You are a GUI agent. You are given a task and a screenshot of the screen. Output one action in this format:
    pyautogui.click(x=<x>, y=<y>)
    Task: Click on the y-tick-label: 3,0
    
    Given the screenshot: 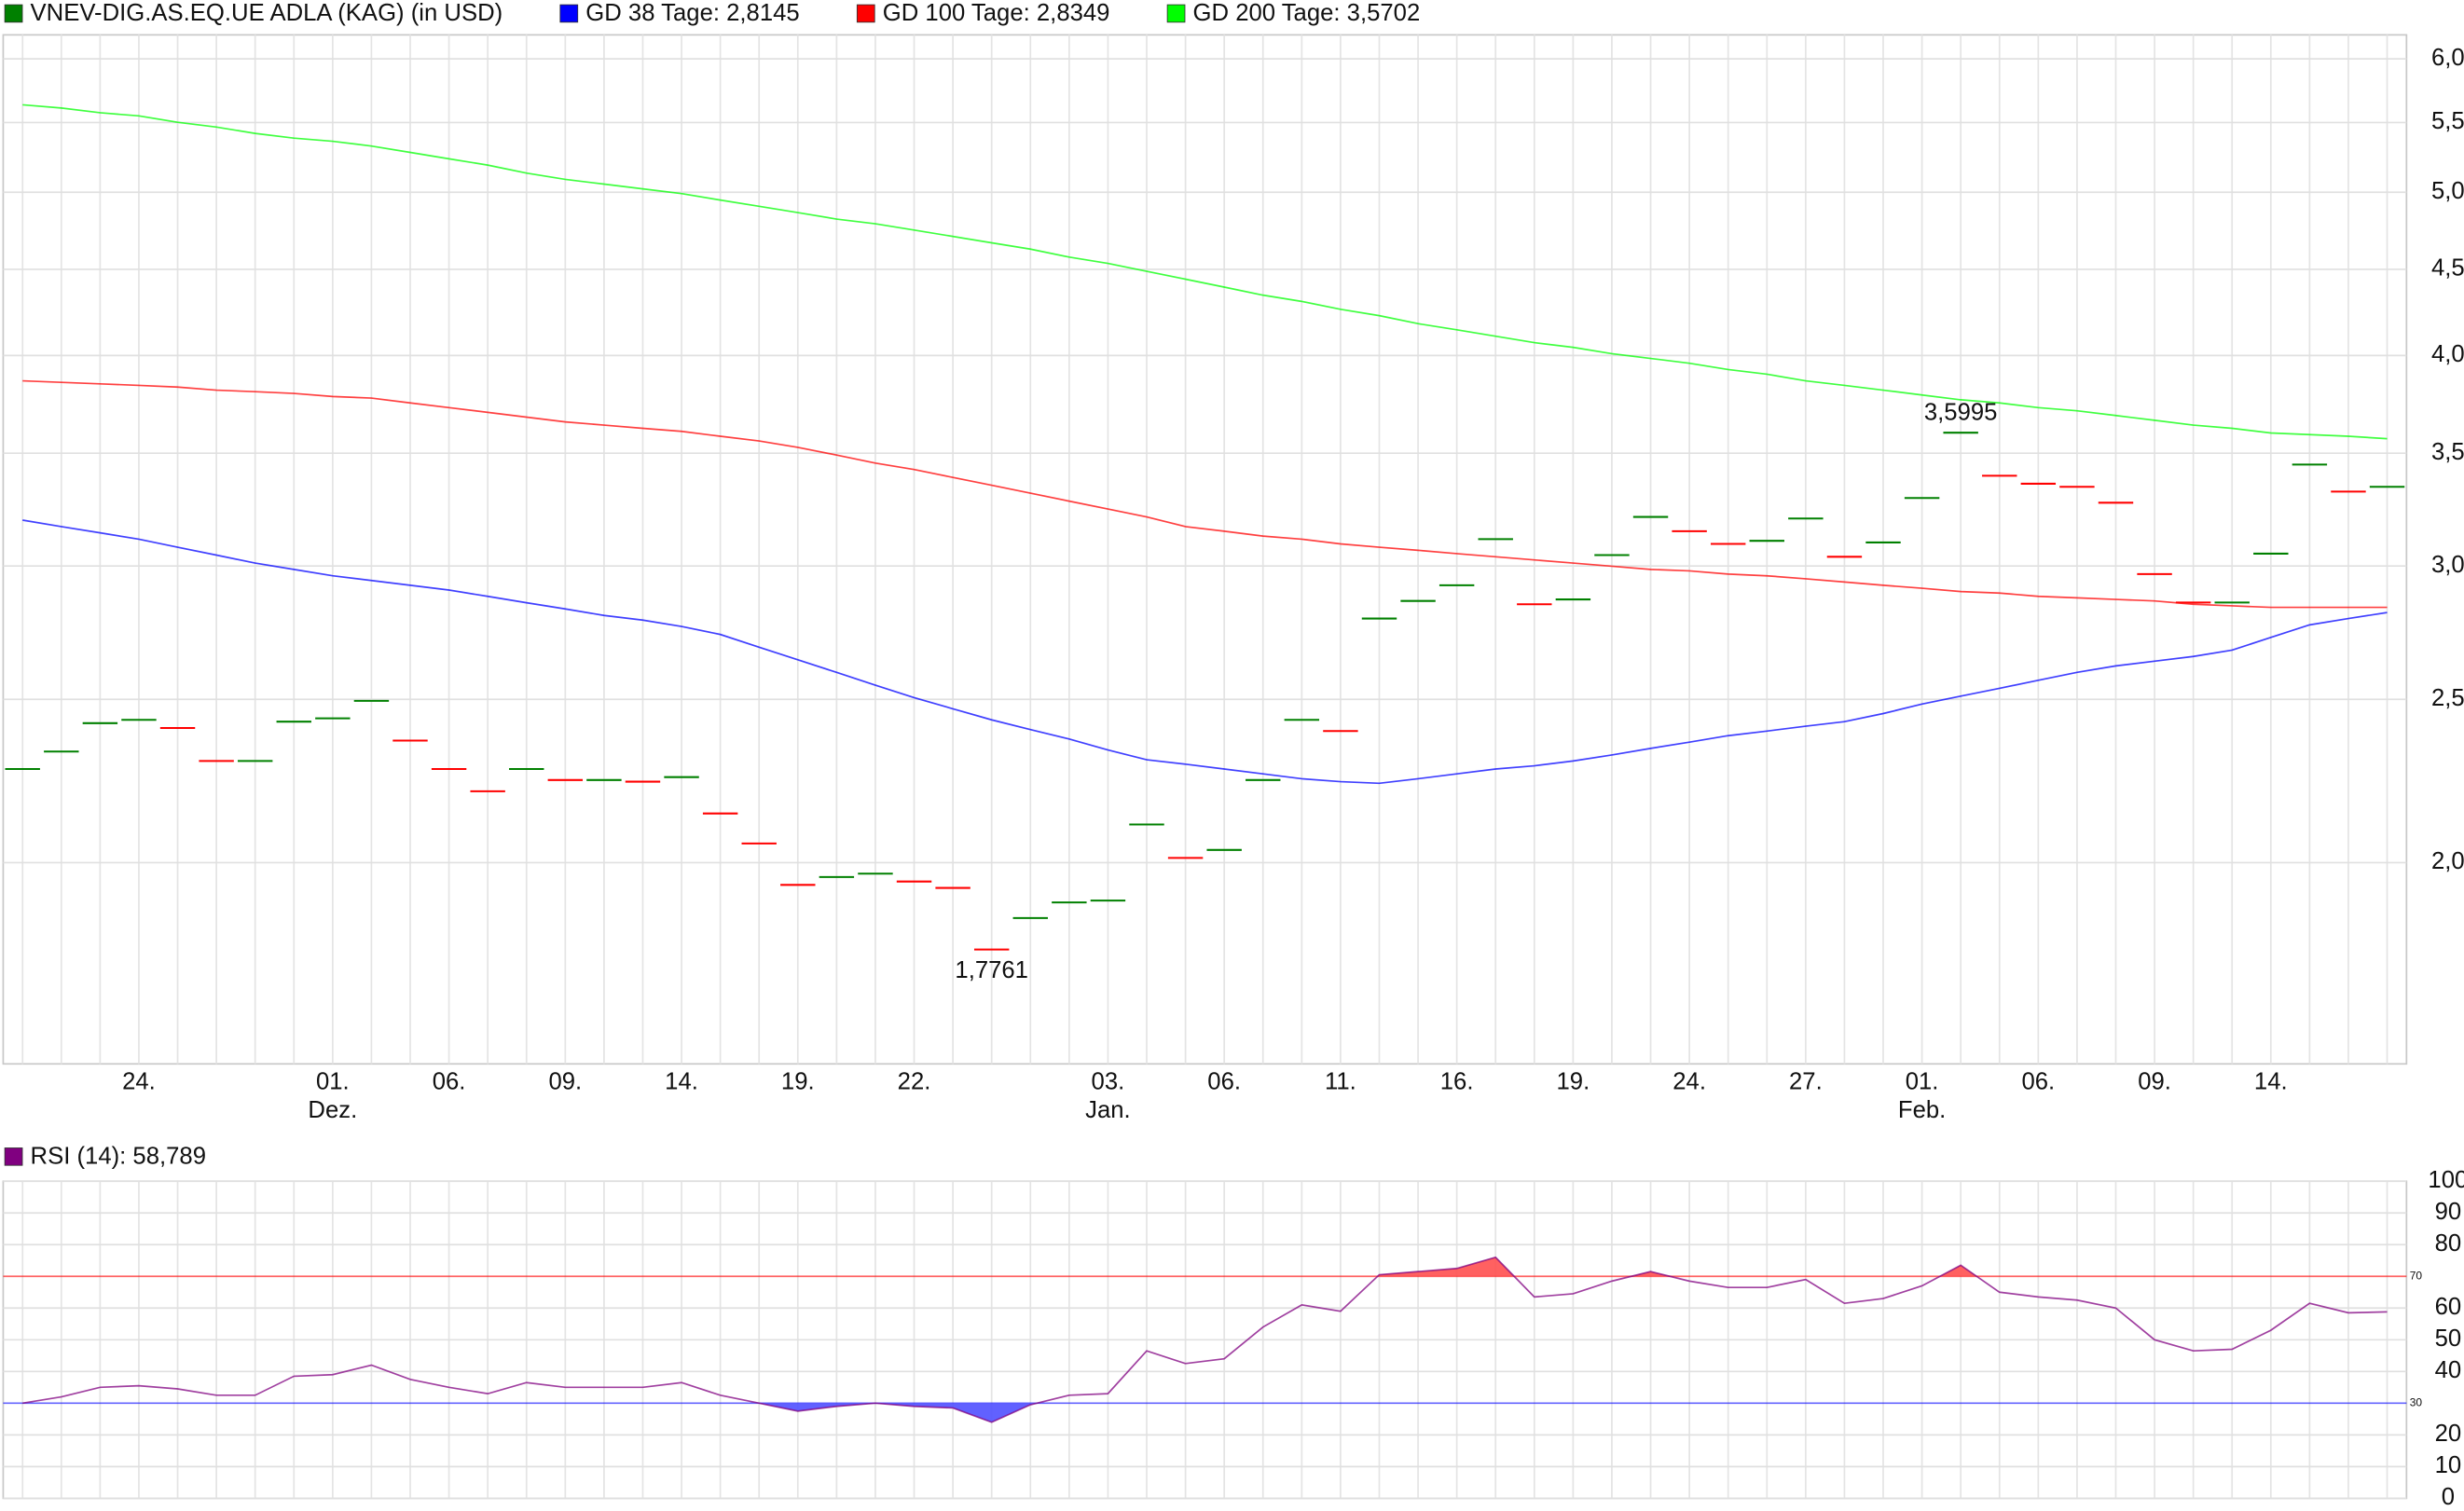 What is the action you would take?
    pyautogui.click(x=2447, y=565)
    